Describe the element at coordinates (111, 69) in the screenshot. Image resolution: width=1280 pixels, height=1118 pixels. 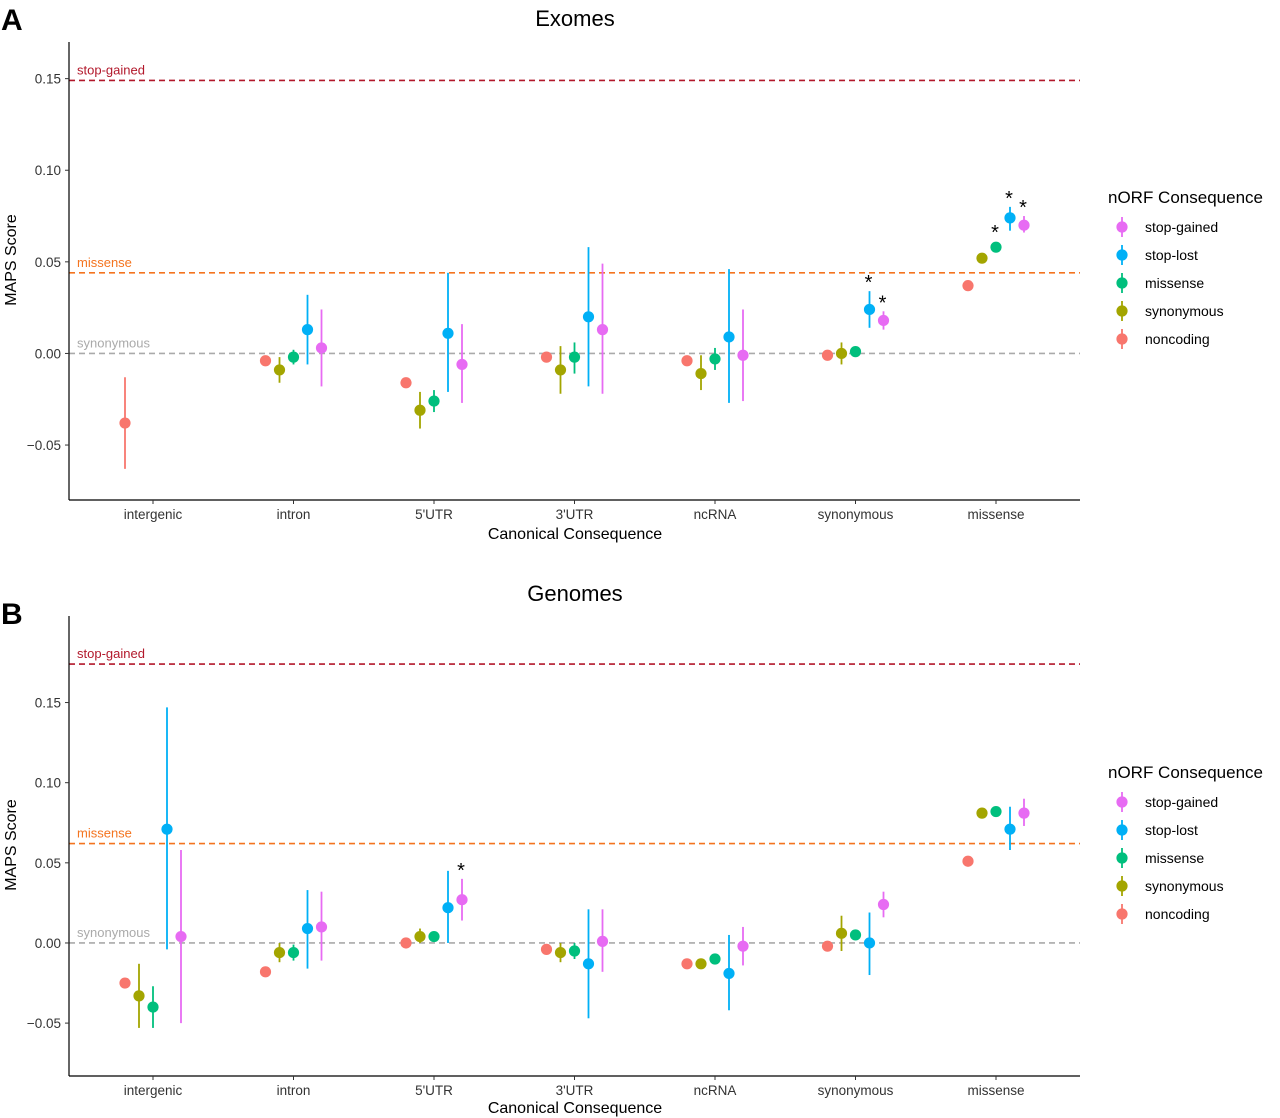
I see `panel-a-ref-label-stop-gained: stop-gained` at that location.